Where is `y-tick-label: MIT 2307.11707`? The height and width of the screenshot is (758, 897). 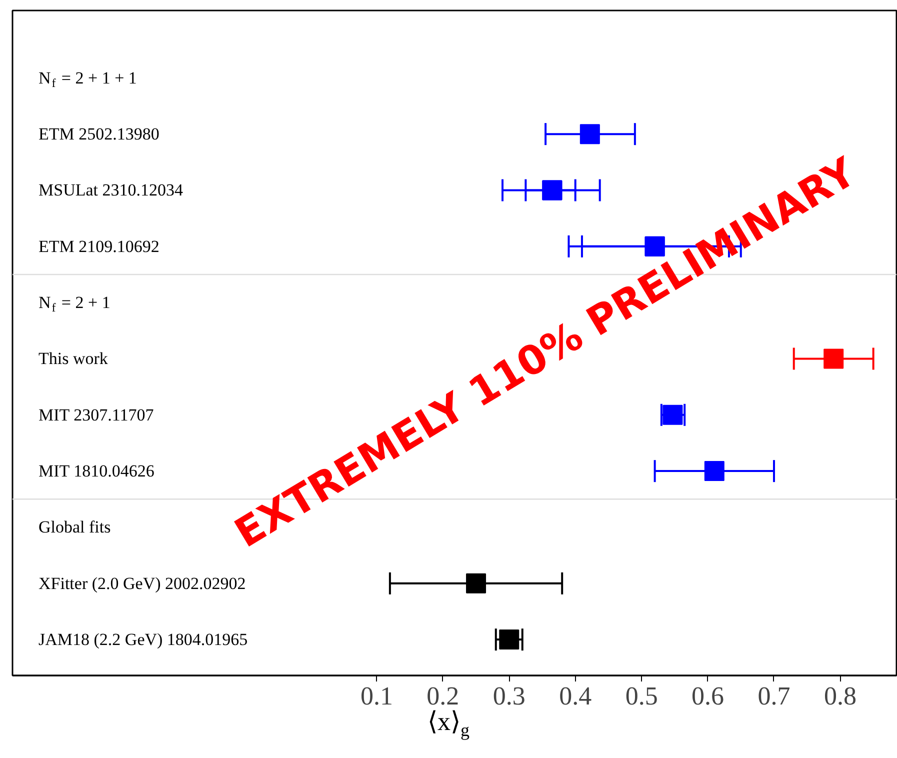 y-tick-label: MIT 2307.11707 is located at coordinates (96, 414).